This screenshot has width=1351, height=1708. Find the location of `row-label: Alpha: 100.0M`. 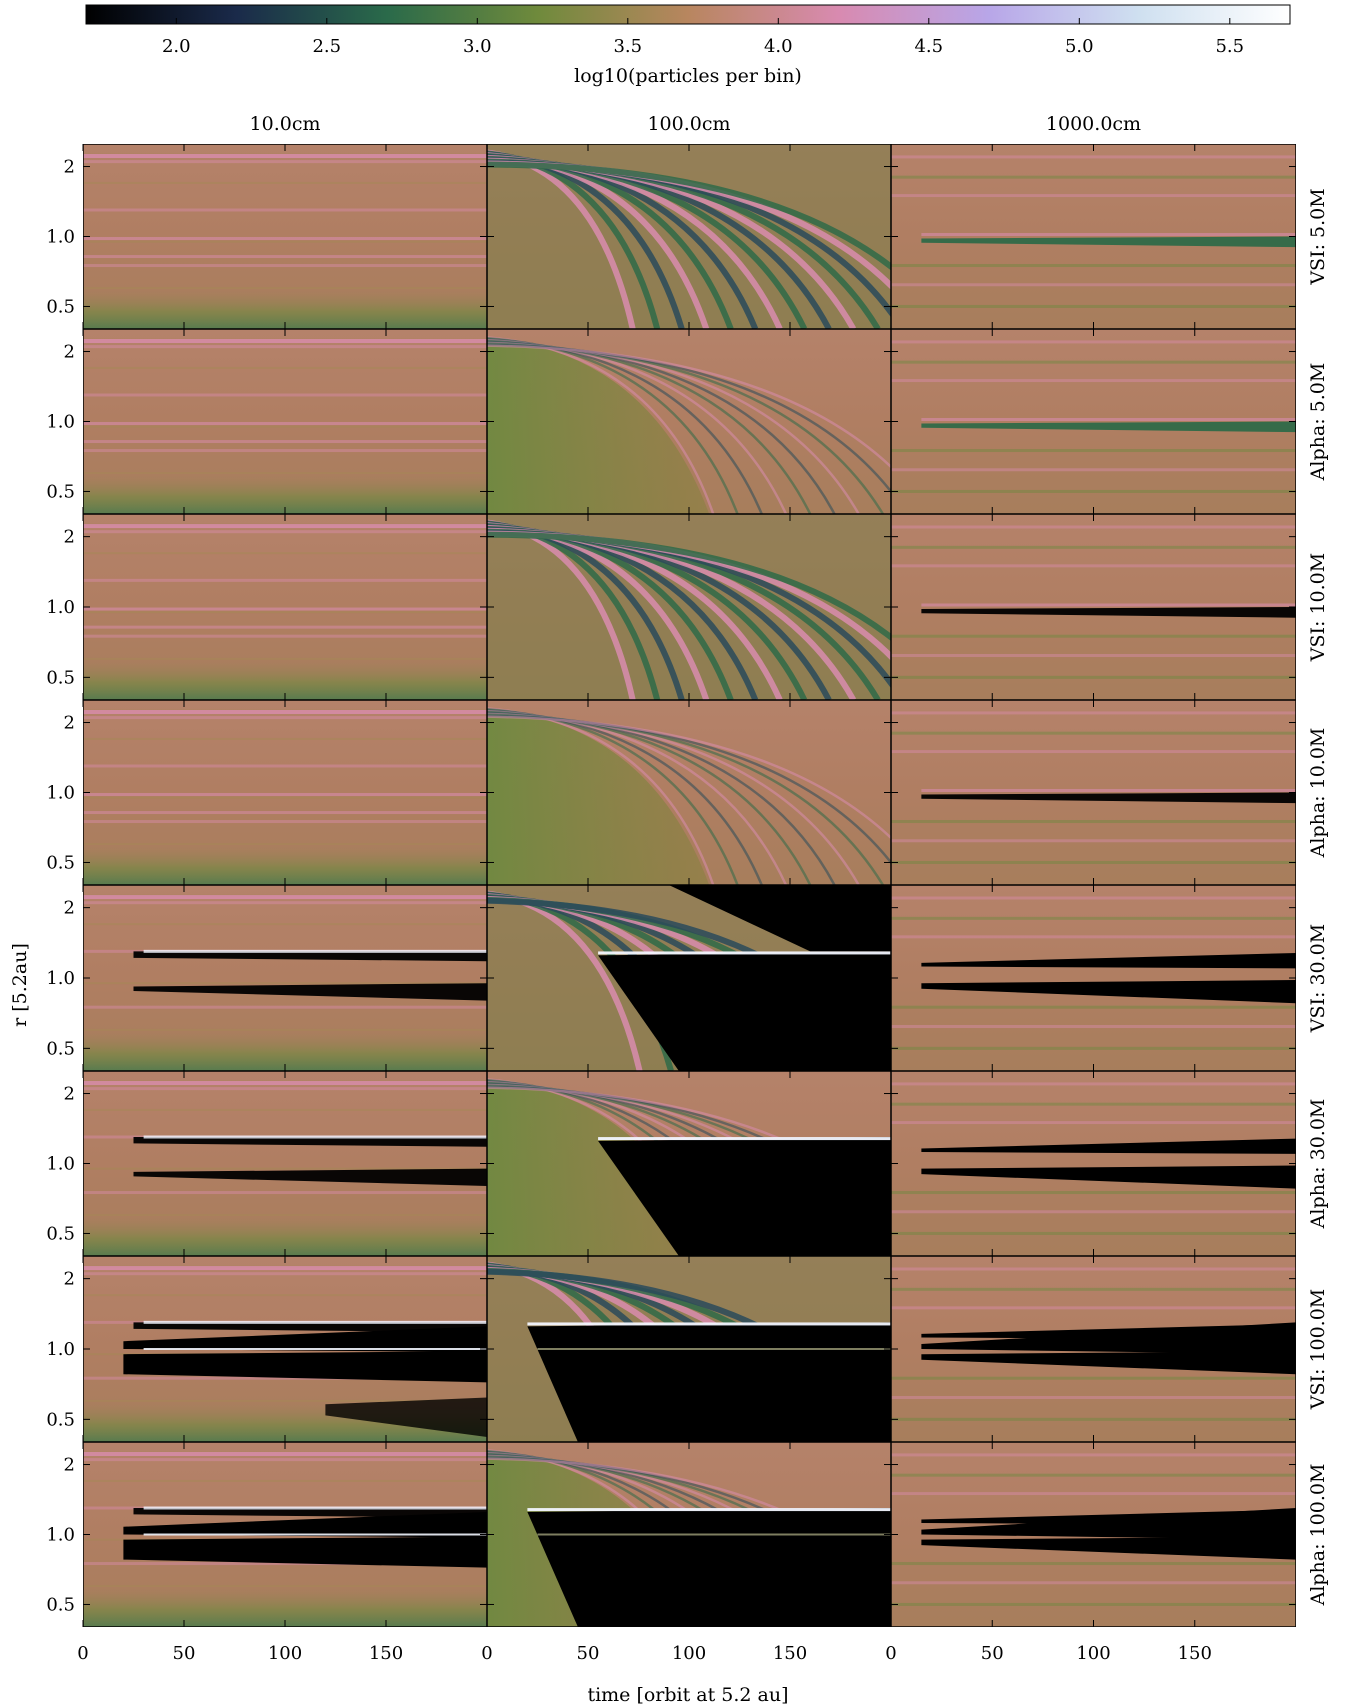

row-label: Alpha: 100.0M is located at coordinates (1318, 1535).